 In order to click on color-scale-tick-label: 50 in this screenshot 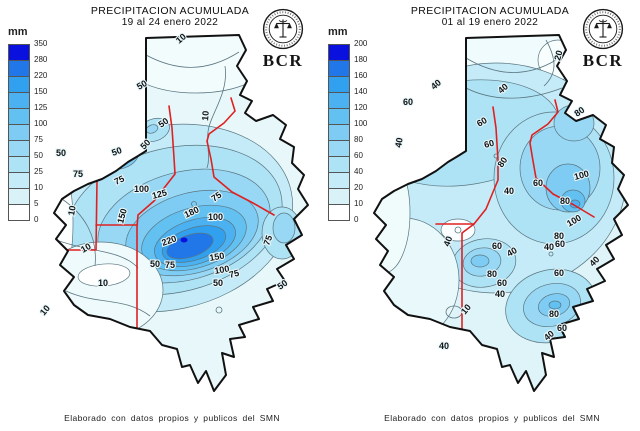, I will do `click(38, 155)`.